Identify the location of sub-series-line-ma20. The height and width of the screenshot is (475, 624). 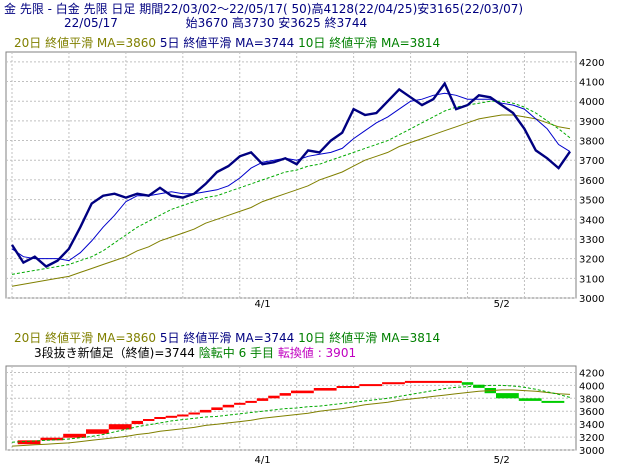
(291, 418).